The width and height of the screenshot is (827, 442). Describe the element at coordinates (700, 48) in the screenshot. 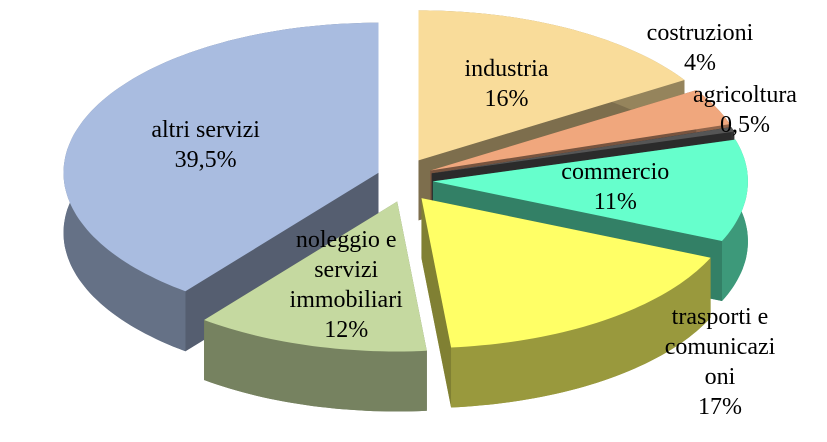

I see `slice-label: costruzioni 4%` at that location.